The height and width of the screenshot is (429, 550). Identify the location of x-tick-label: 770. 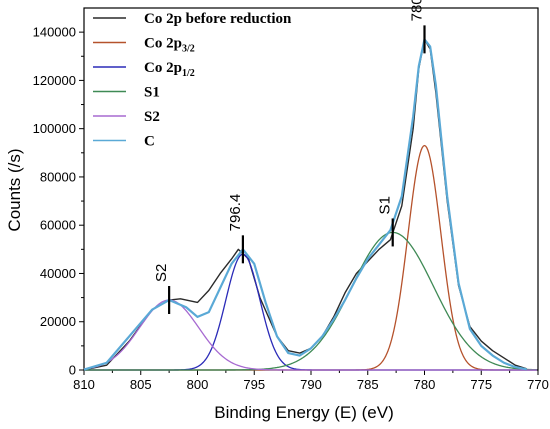
(538, 384).